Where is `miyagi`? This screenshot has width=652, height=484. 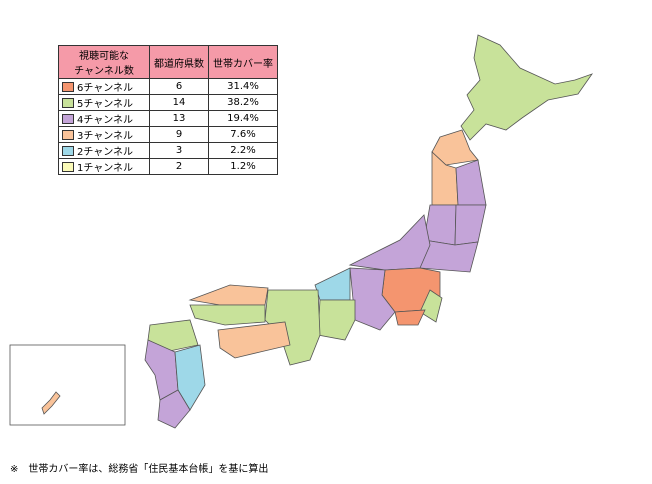
miyagi is located at coordinates (470, 225).